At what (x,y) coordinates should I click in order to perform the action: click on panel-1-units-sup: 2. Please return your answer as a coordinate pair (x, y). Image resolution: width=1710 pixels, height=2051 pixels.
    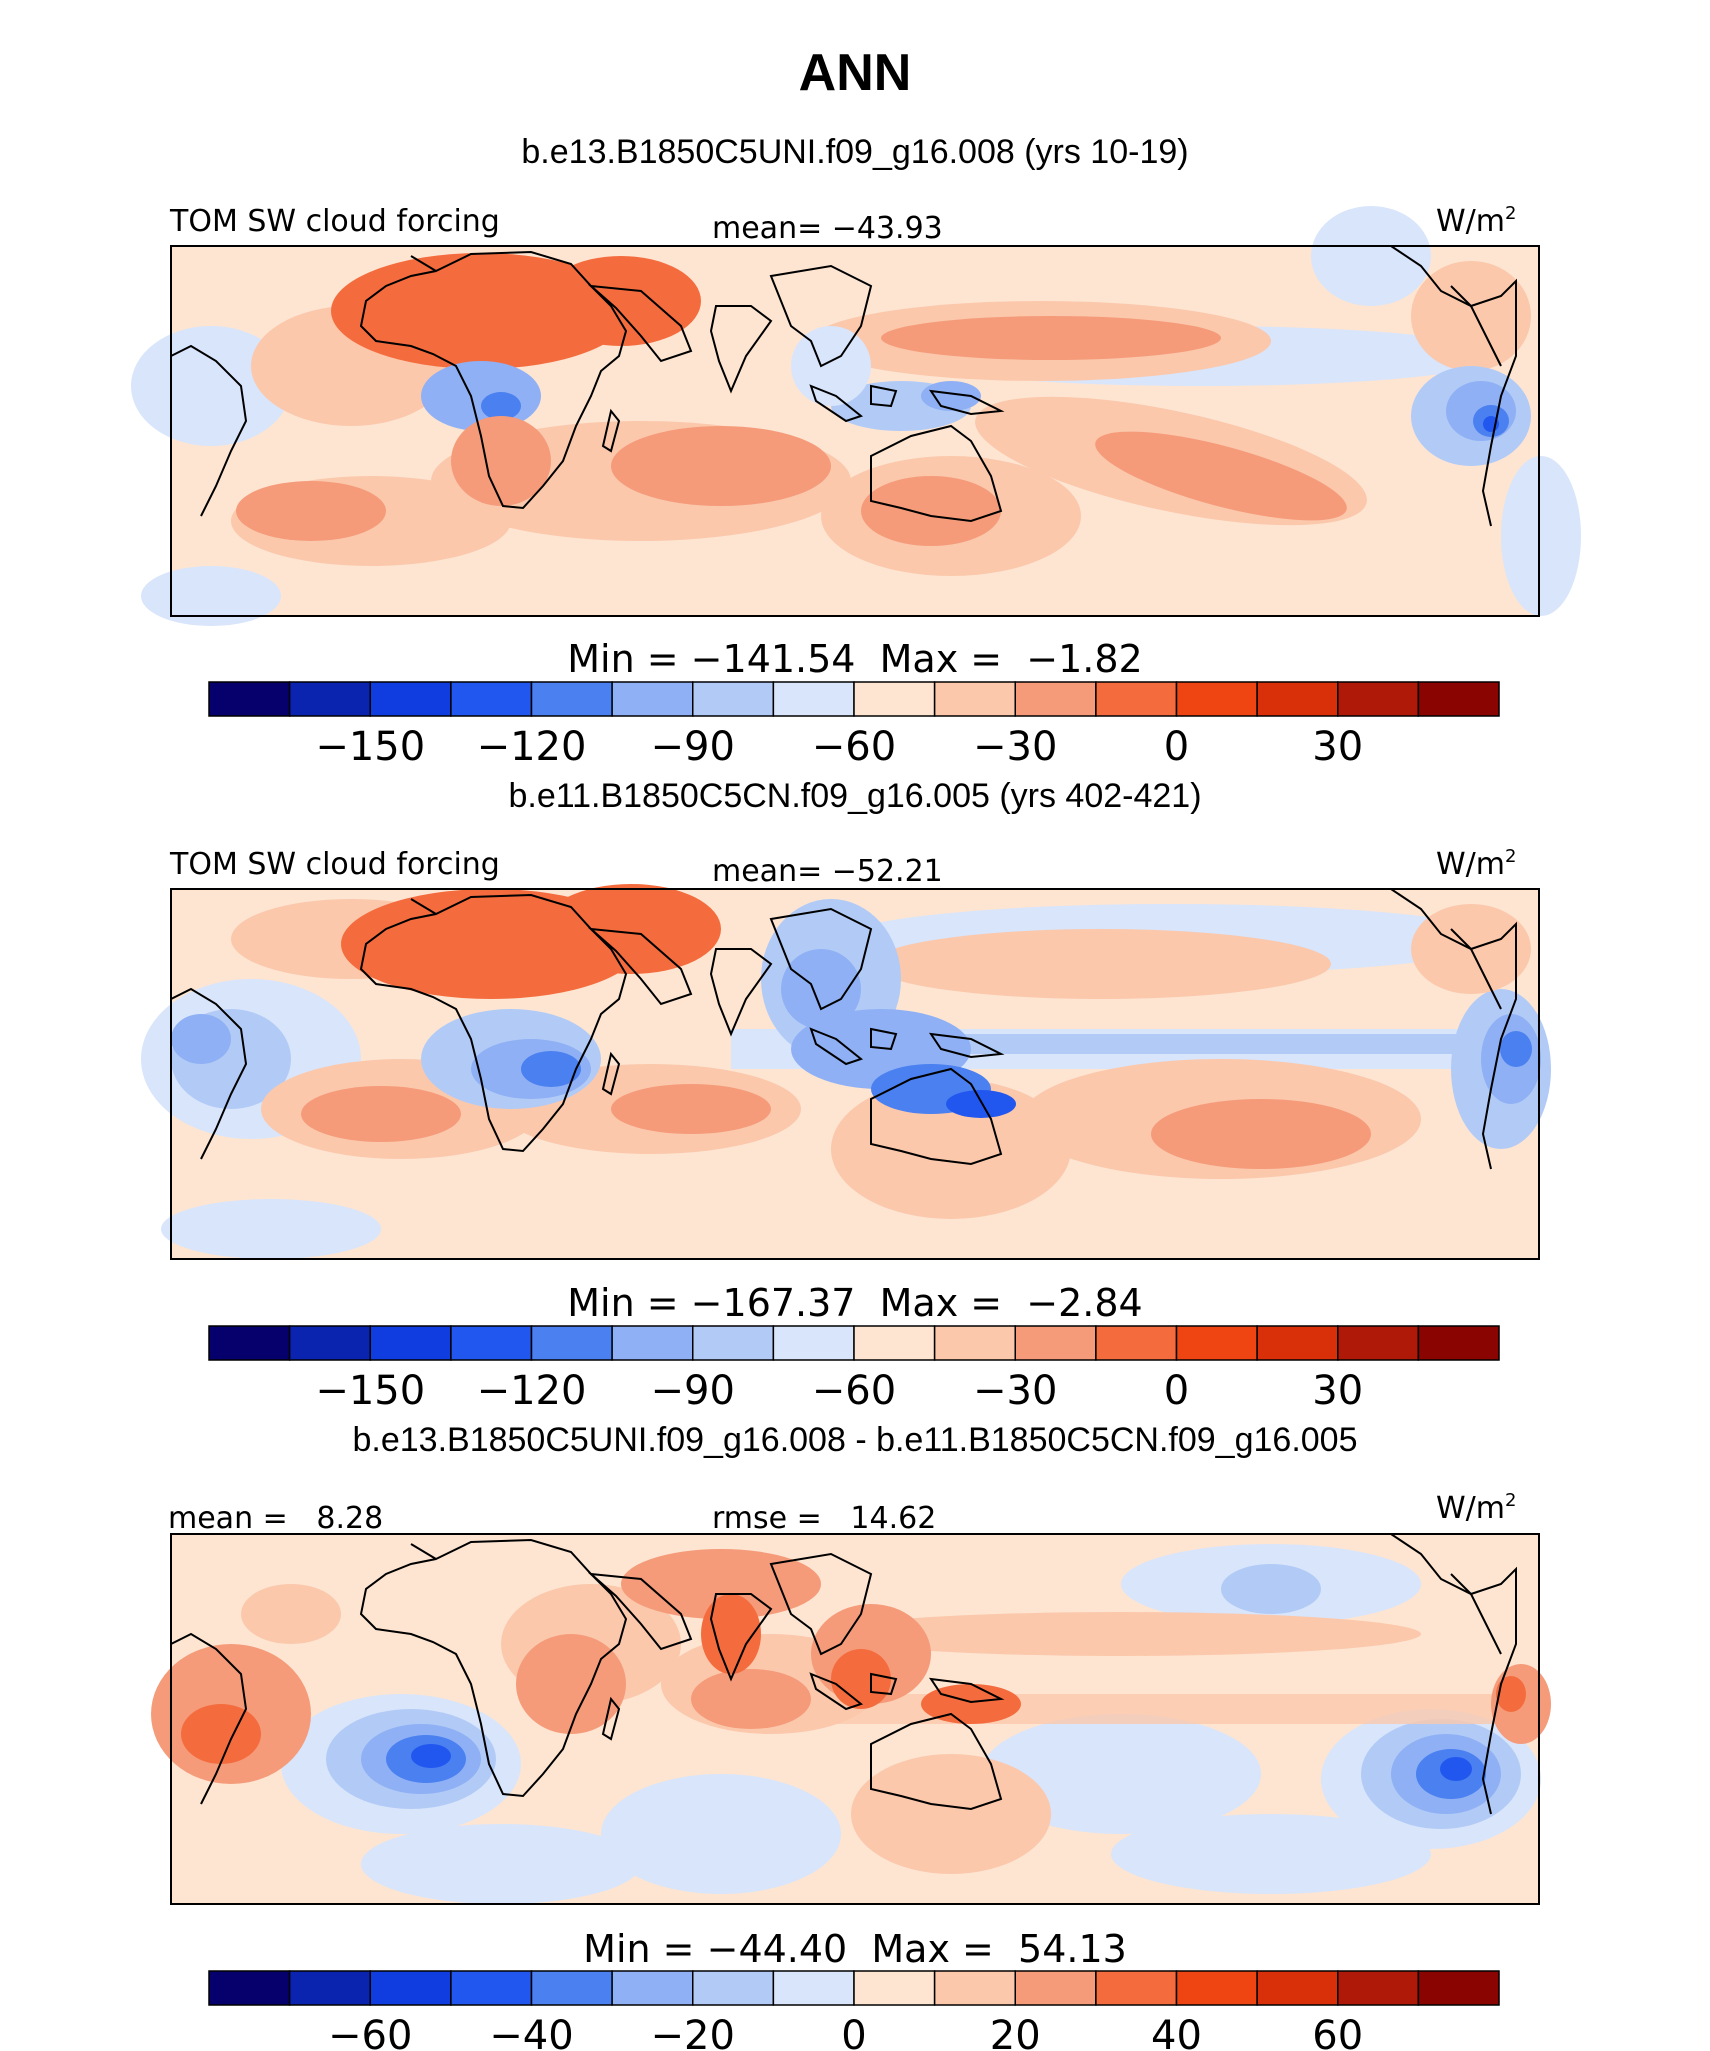
    Looking at the image, I should click on (1510, 213).